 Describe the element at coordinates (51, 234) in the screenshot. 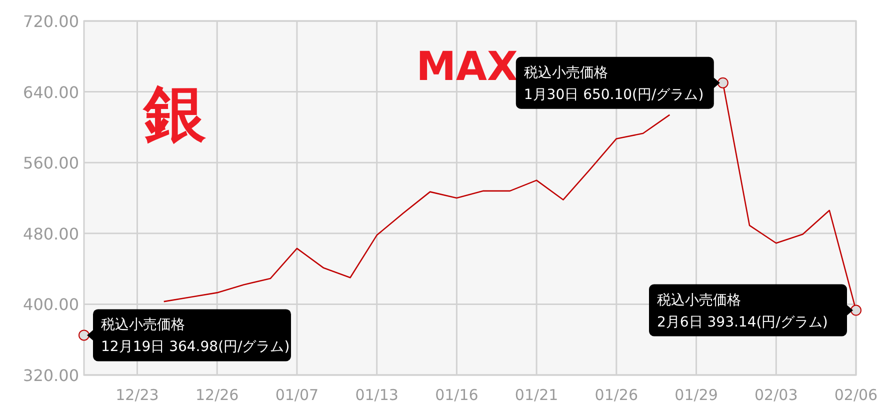

I see `y-tick-label: 480.00` at that location.